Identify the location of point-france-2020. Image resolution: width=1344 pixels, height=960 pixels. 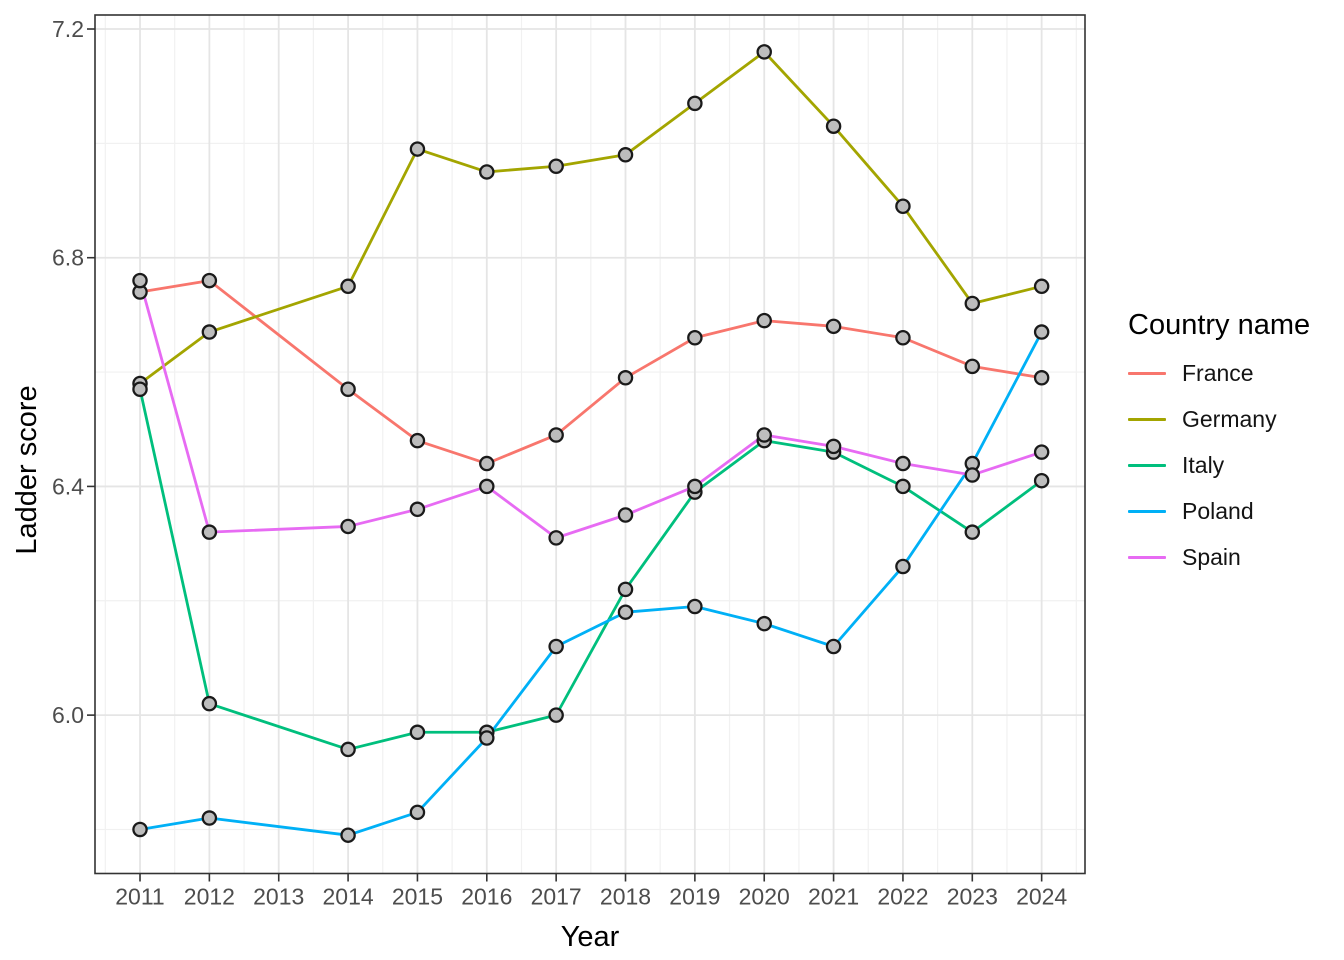
(764, 320).